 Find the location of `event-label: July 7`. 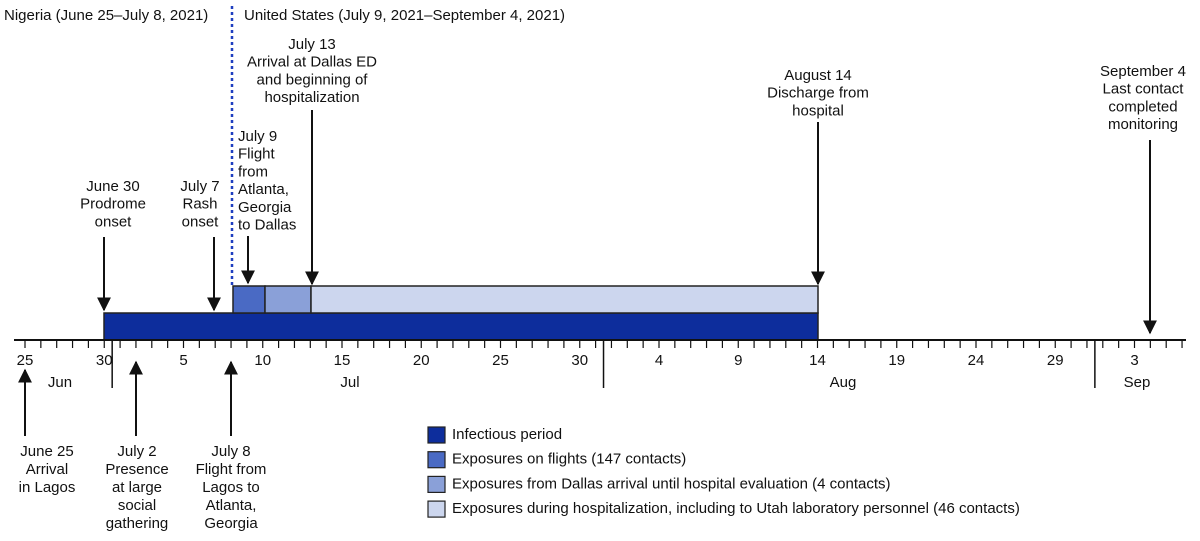

event-label: July 7 is located at coordinates (199, 186).